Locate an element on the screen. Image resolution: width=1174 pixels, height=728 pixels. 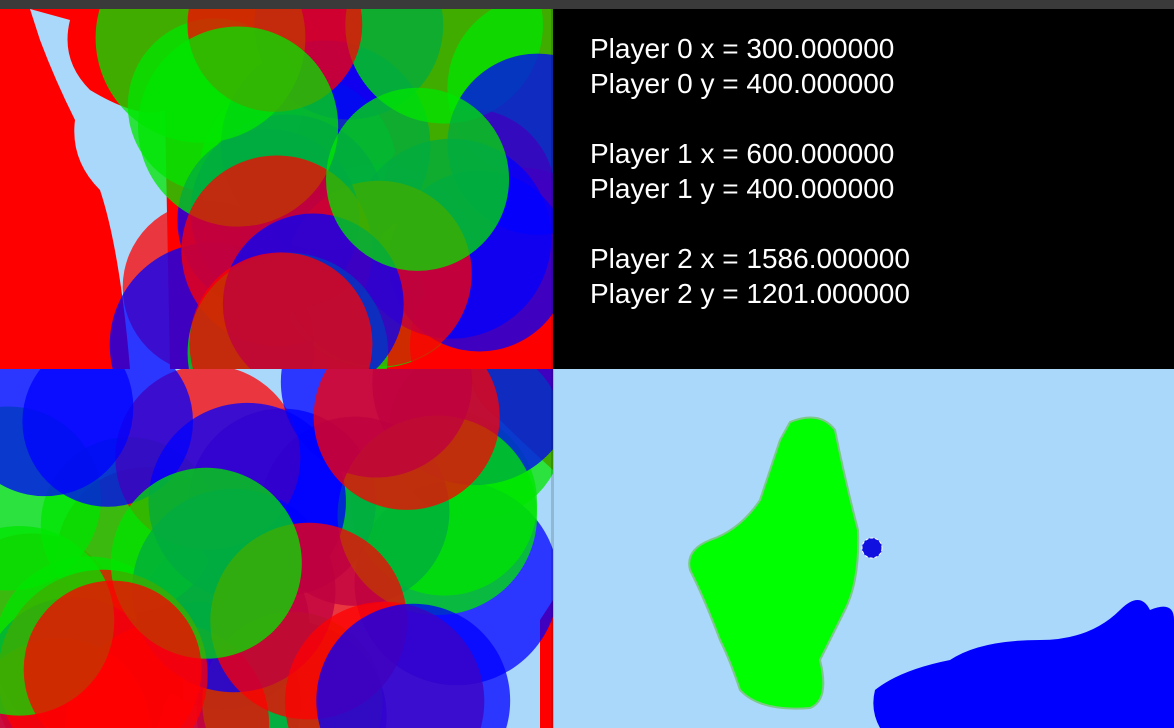
player-sprite is located at coordinates (872, 548).